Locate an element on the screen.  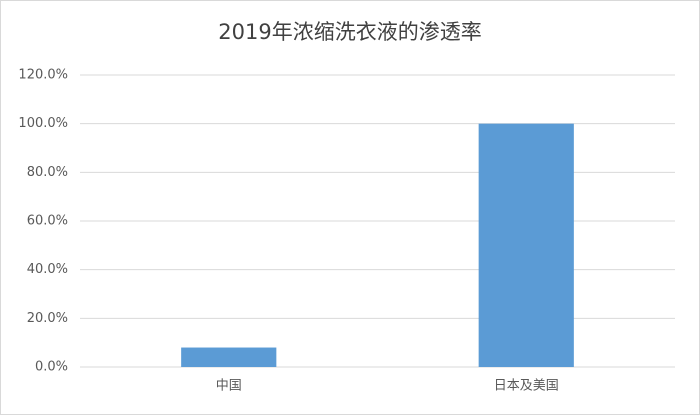
y-tick-label: 40.0% is located at coordinates (47, 269).